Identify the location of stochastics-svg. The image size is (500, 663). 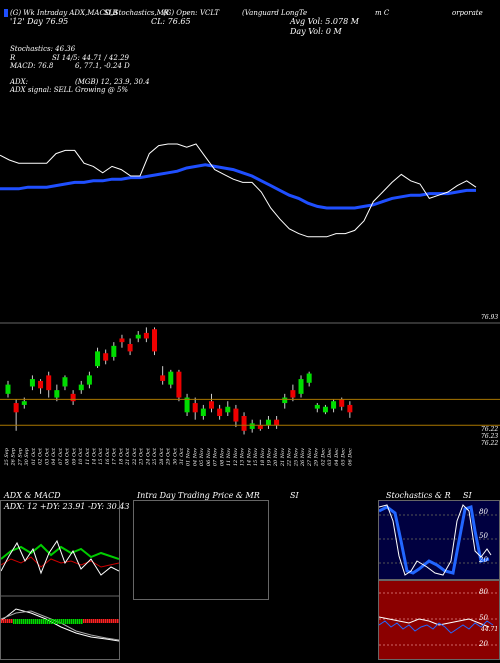
(438, 540).